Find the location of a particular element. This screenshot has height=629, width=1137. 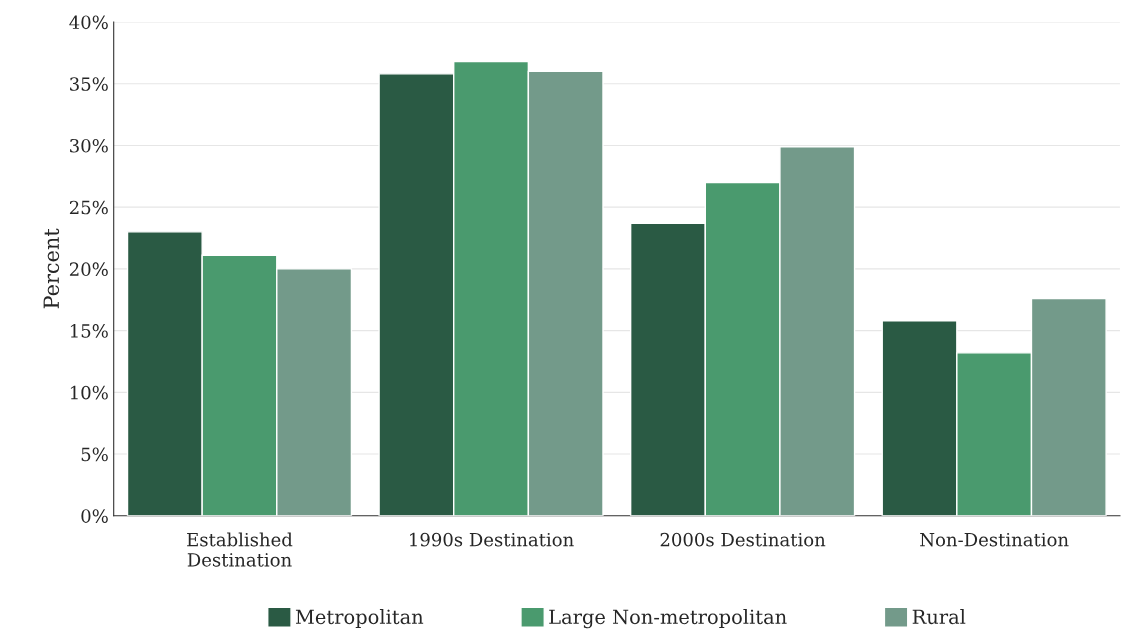

y-axis-title: Percent is located at coordinates (51, 268).